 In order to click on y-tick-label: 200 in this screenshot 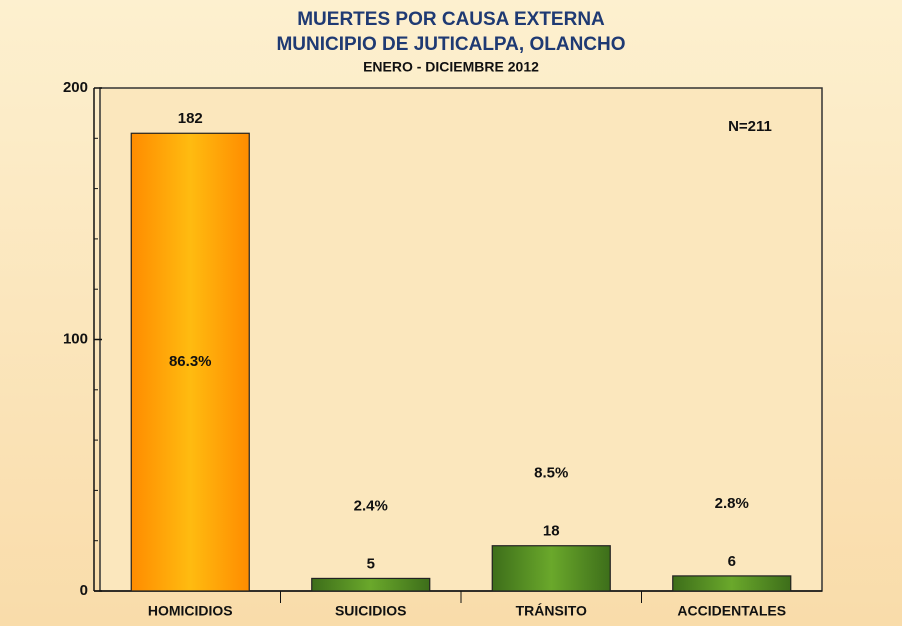, I will do `click(75, 87)`.